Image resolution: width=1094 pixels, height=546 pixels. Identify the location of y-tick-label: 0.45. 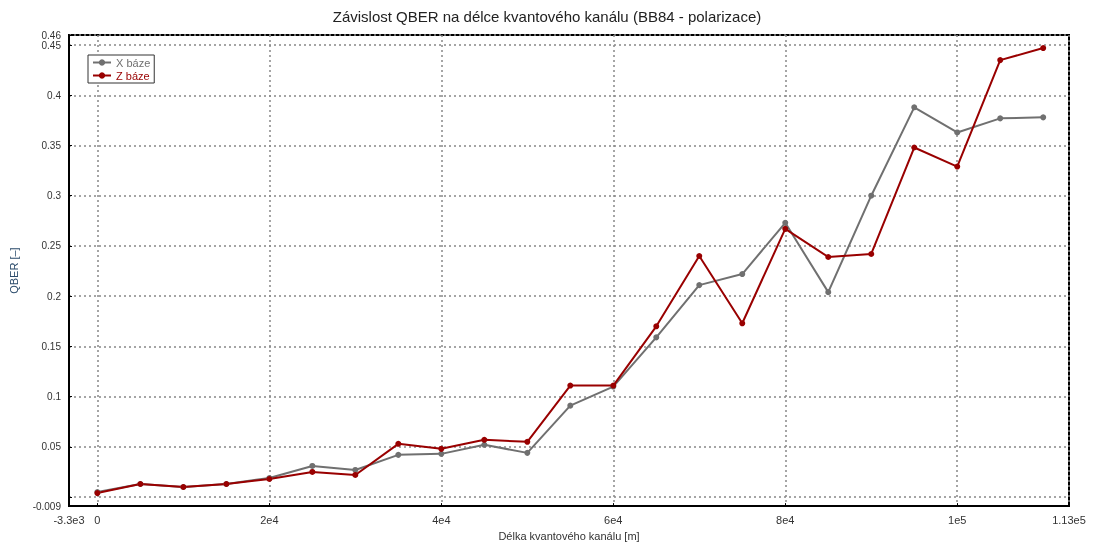
(51, 45).